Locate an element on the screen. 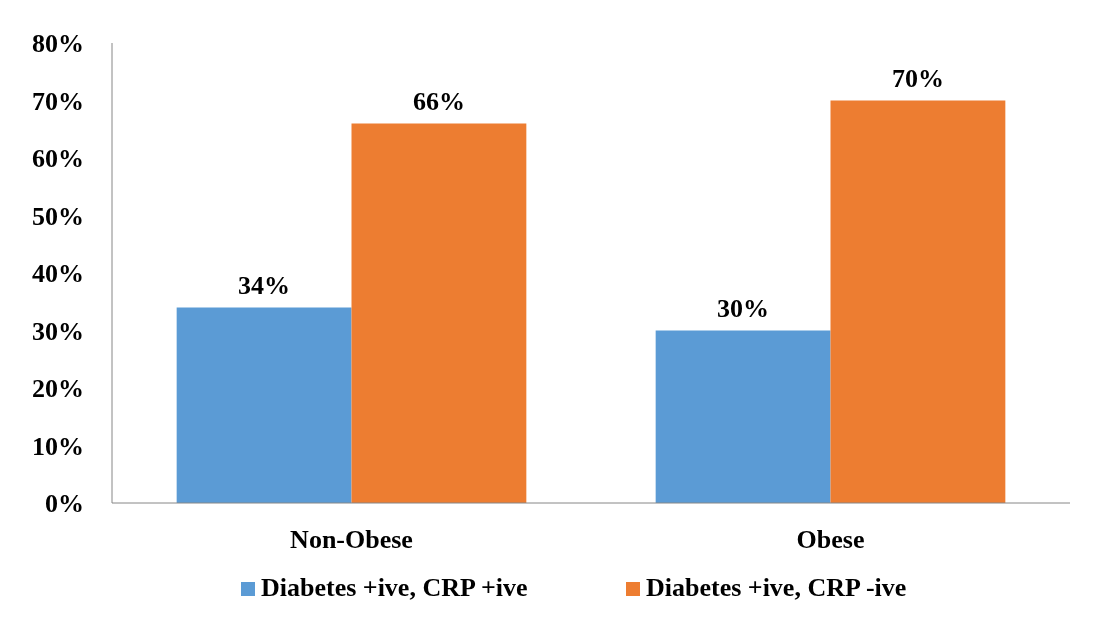 This screenshot has width=1099, height=626. y-tick-label: 0% is located at coordinates (64, 504).